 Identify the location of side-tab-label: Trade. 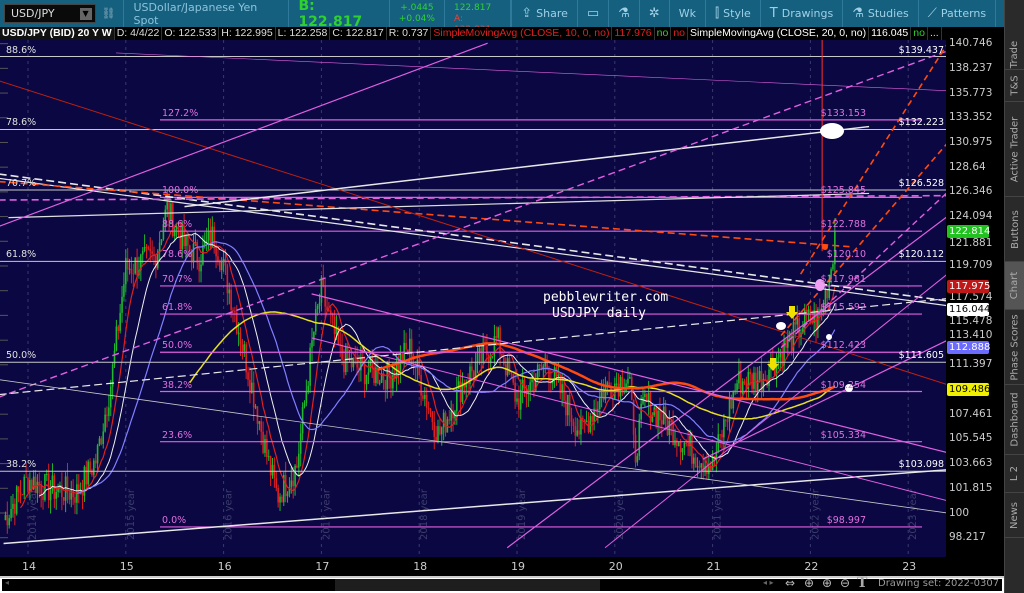
(1015, 54).